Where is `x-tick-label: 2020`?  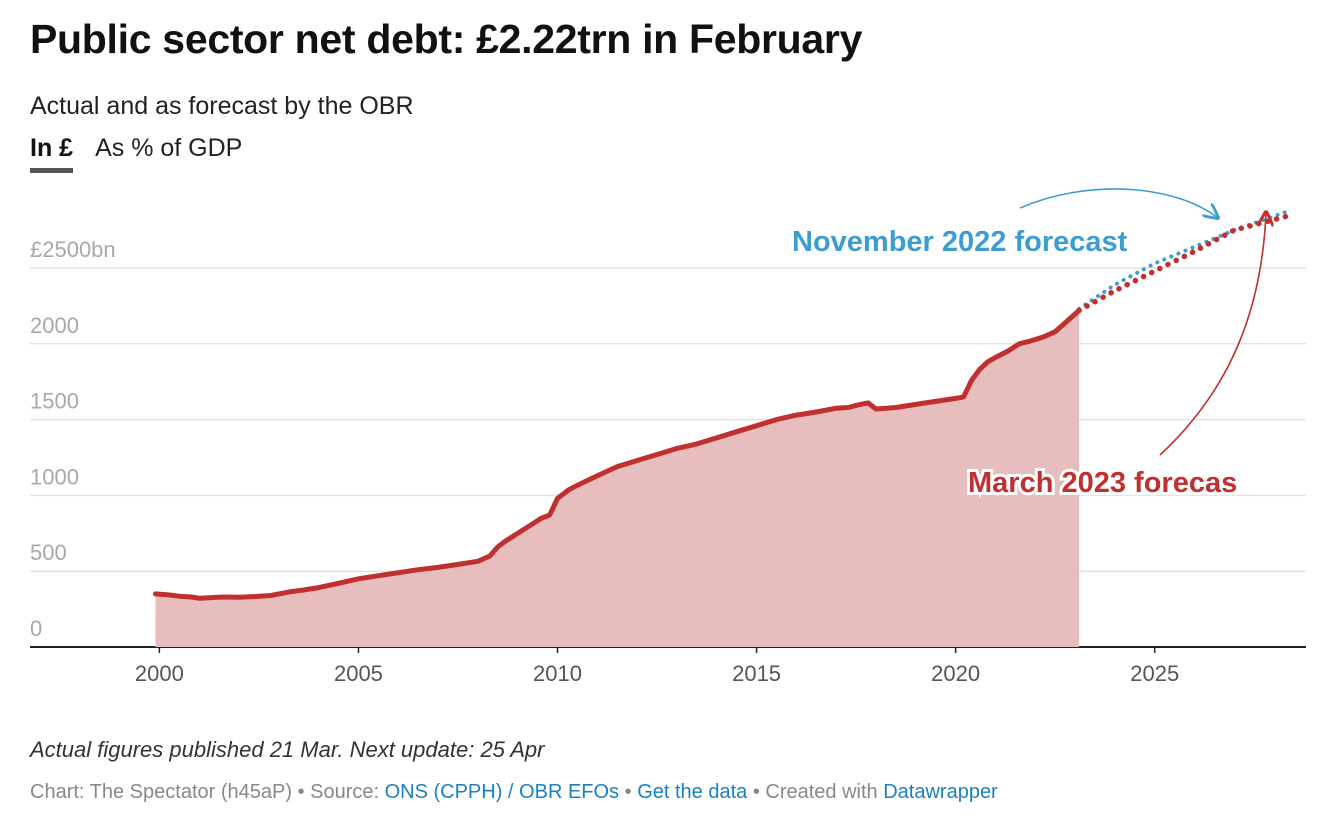
x-tick-label: 2020 is located at coordinates (955, 673).